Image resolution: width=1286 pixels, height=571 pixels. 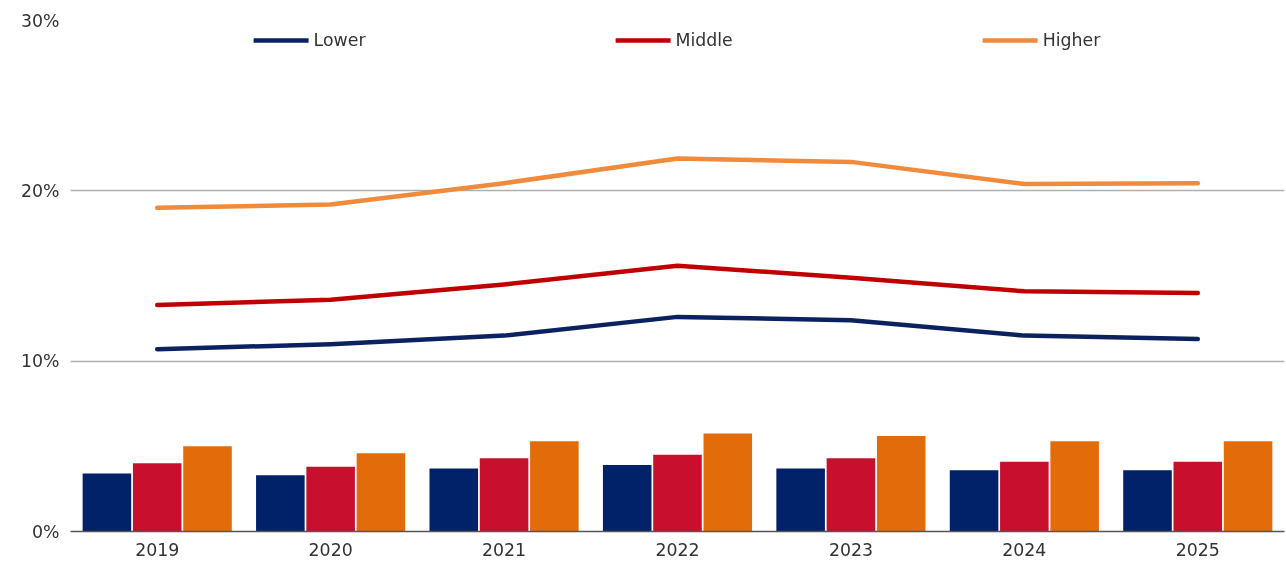 What do you see at coordinates (157, 549) in the screenshot?
I see `x-tick-label: 2019` at bounding box center [157, 549].